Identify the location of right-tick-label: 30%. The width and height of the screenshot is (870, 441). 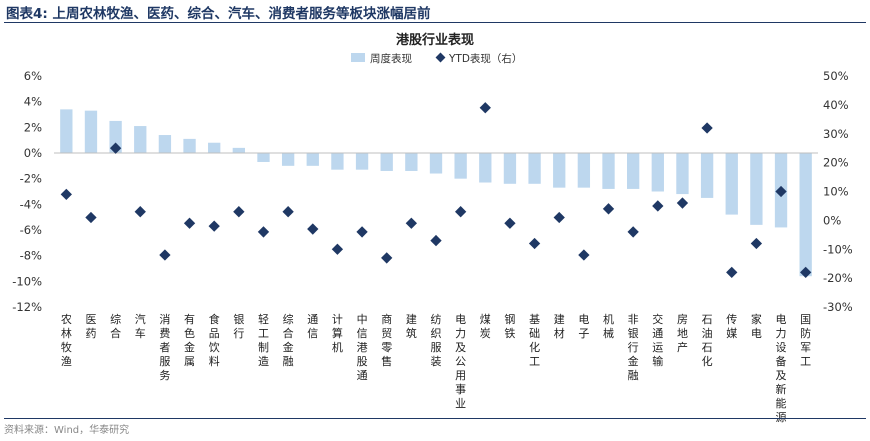
(836, 134).